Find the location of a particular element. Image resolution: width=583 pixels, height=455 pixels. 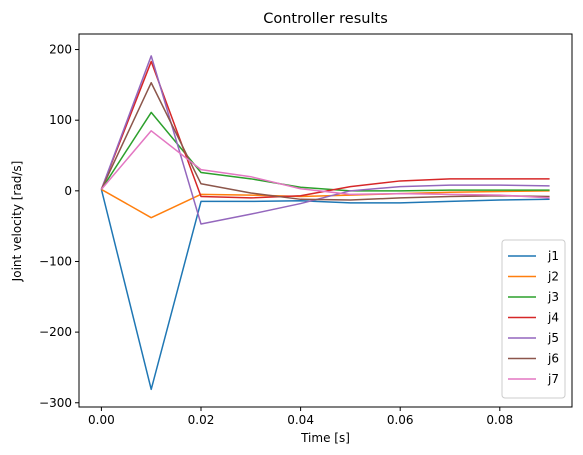

y-tick-label: −100 is located at coordinates (55, 261).